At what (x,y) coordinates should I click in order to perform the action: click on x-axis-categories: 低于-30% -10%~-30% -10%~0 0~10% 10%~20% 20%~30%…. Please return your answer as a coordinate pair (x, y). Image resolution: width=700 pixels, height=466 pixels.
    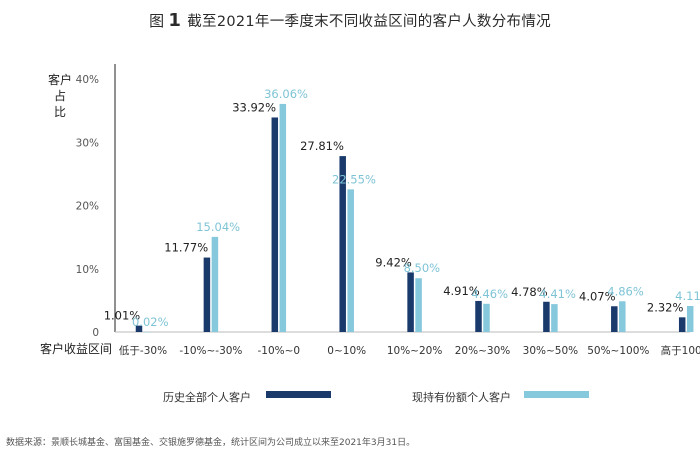
    Looking at the image, I should click on (409, 350).